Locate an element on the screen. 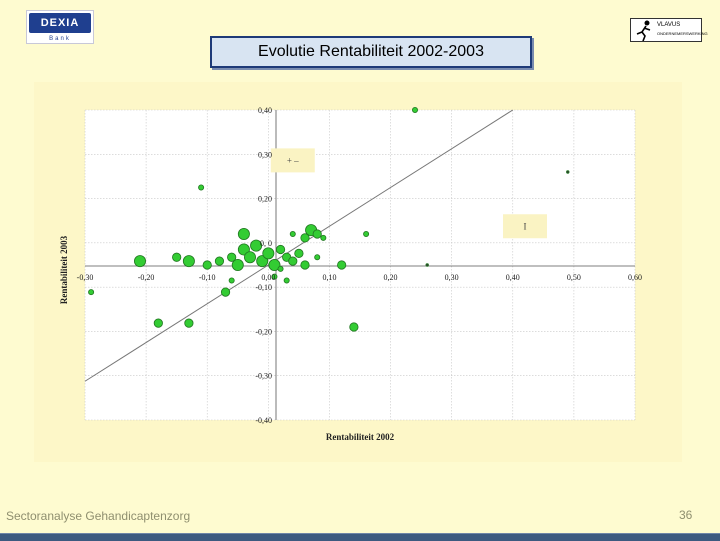  quadrant-label: + – is located at coordinates (293, 160).